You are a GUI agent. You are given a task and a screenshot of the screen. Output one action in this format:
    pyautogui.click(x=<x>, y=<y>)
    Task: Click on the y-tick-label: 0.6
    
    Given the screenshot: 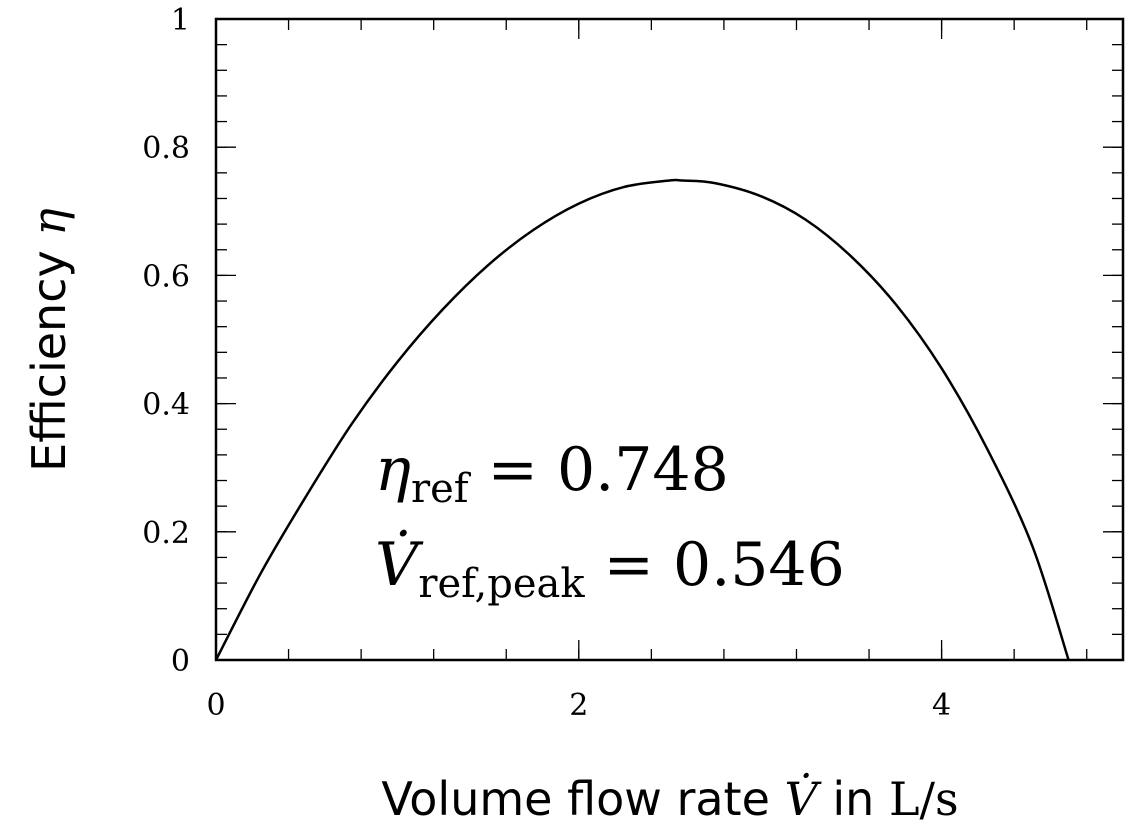 What is the action you would take?
    pyautogui.click(x=166, y=276)
    